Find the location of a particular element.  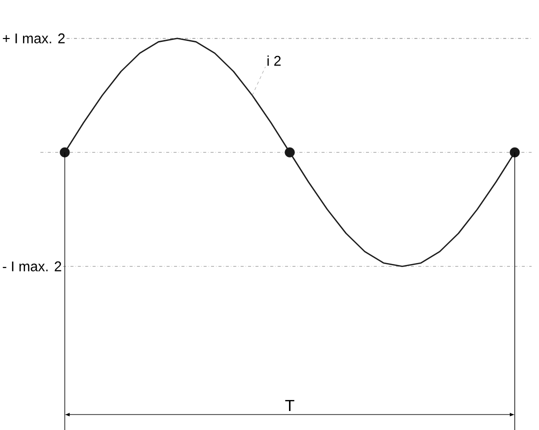

ref-line-label: + I max. 2 is located at coordinates (33, 38).